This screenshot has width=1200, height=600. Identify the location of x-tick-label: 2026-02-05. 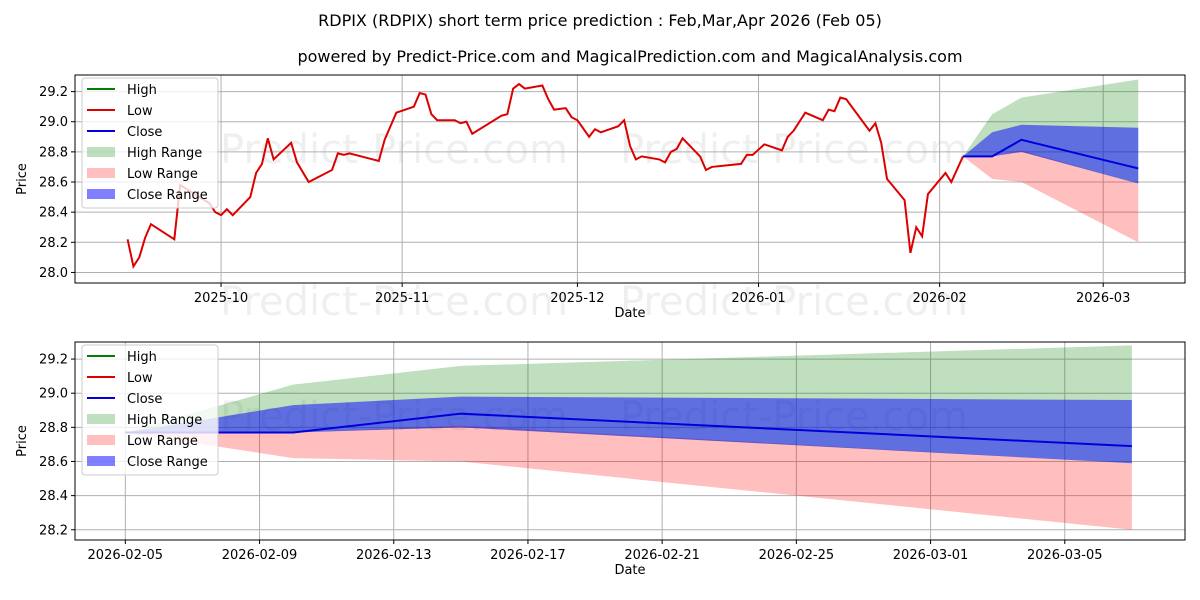
(126, 555).